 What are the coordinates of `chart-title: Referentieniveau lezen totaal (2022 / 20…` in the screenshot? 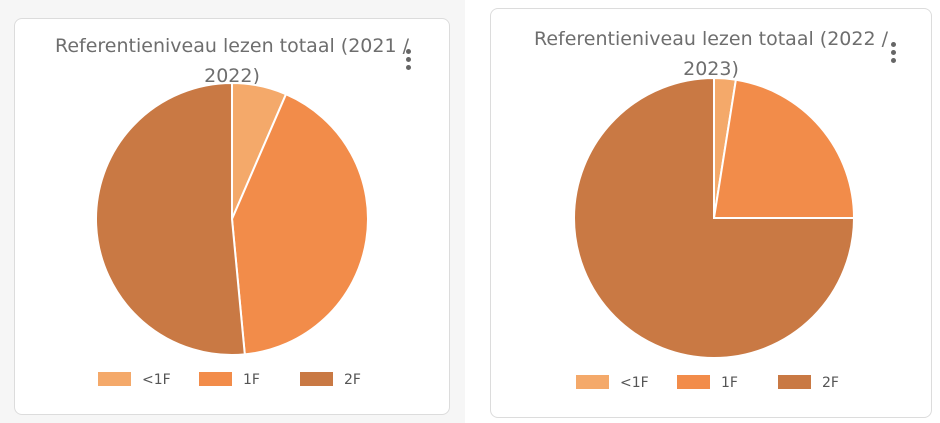 It's located at (711, 54).